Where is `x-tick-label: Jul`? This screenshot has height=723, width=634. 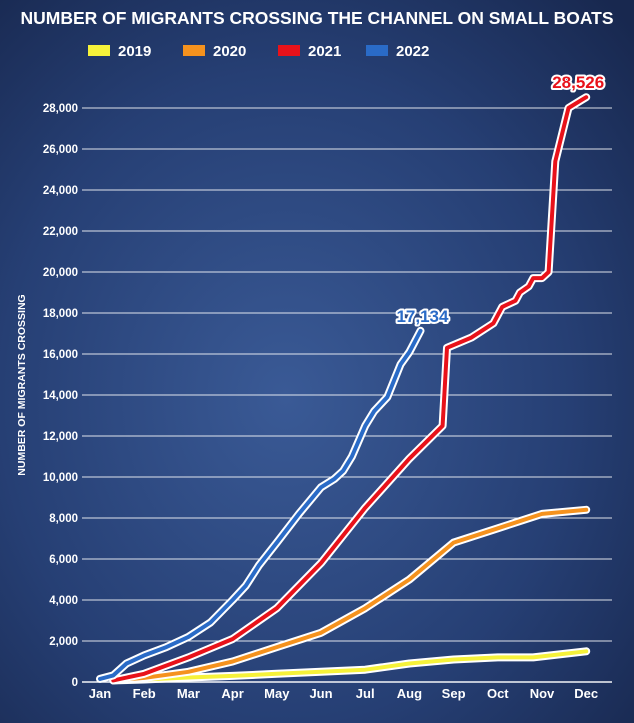 x-tick-label: Jul is located at coordinates (365, 693).